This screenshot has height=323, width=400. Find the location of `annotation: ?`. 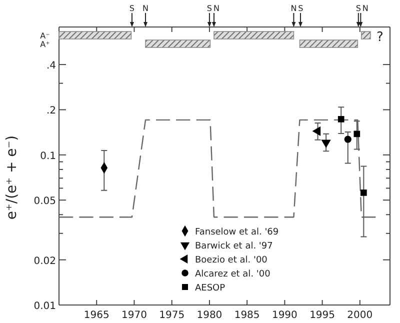

annotation: ? is located at coordinates (380, 37).